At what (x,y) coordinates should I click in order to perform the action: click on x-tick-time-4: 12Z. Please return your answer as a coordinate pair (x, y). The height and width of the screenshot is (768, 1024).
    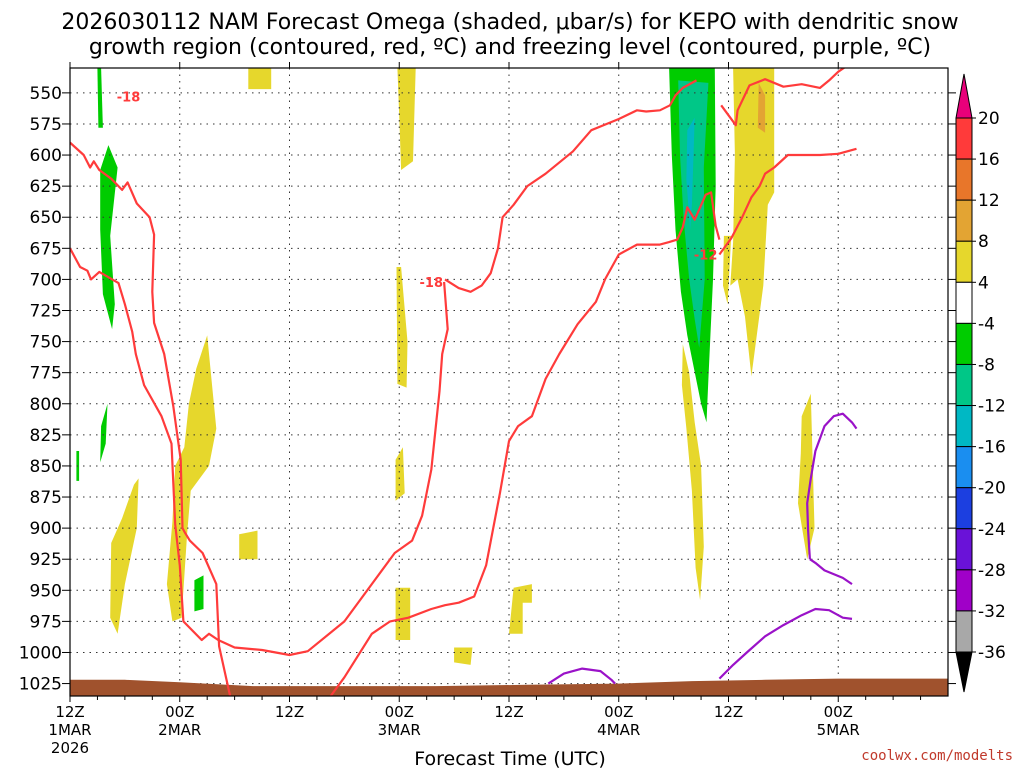
    Looking at the image, I should click on (508, 712).